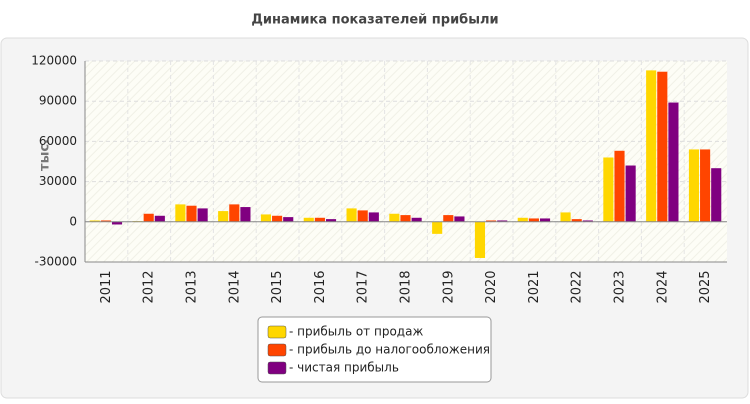 The width and height of the screenshot is (750, 404). I want to click on chart-title: Динамика показателей прибыли, so click(374, 20).